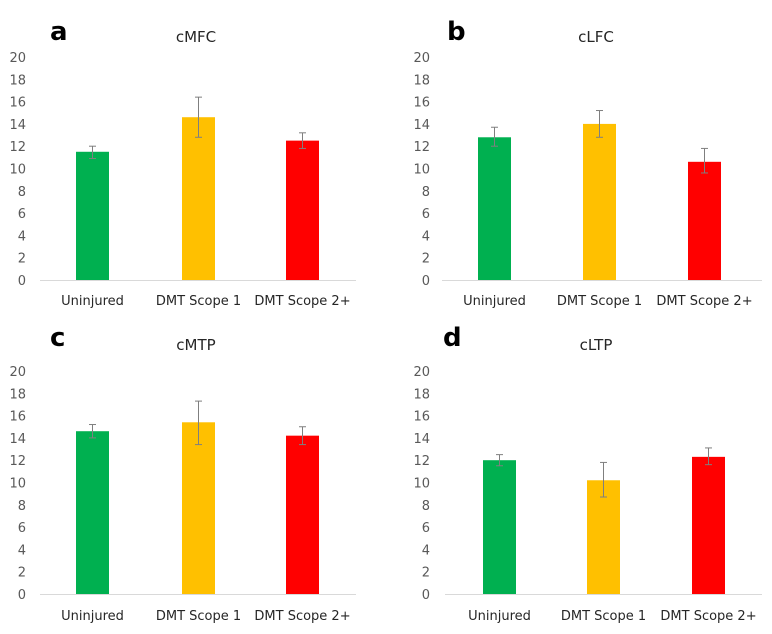 The width and height of the screenshot is (772, 634). What do you see at coordinates (59, 32) in the screenshot?
I see `panel-letter: a` at bounding box center [59, 32].